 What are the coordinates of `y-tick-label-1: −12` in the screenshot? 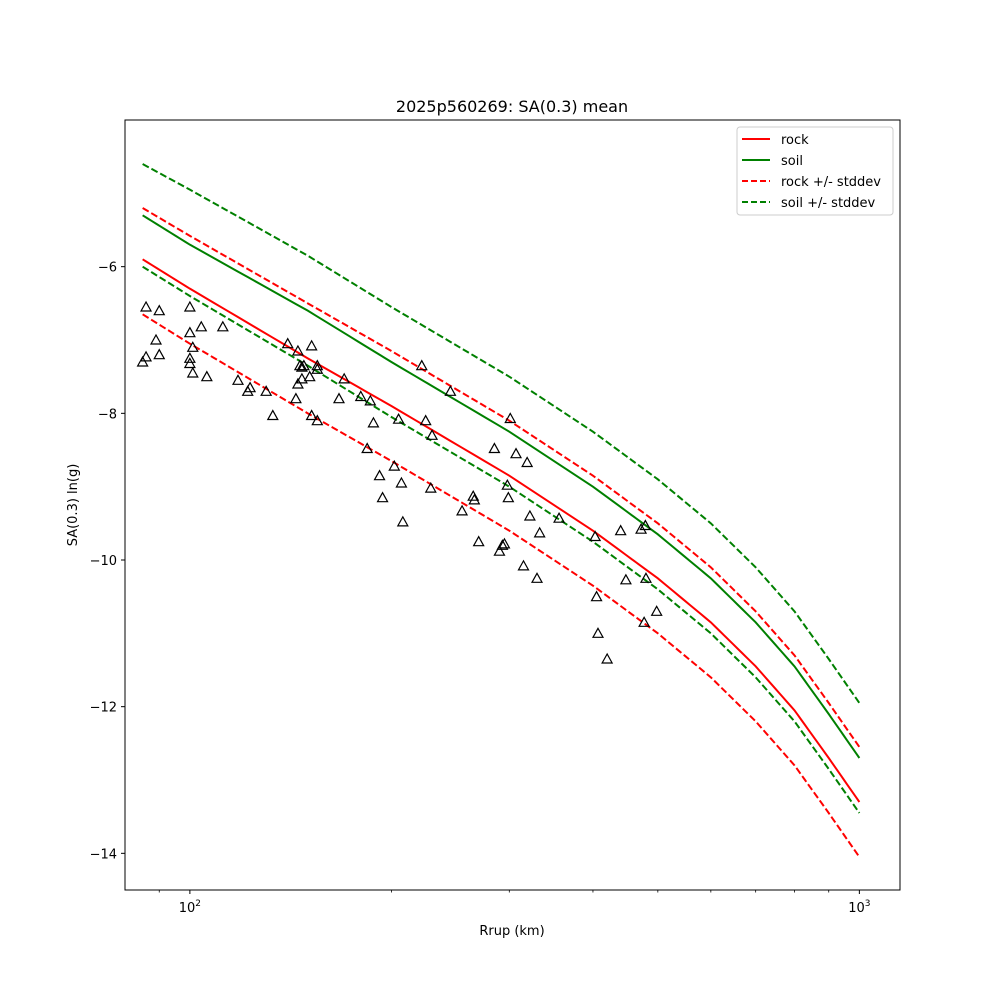 It's located at (103, 708).